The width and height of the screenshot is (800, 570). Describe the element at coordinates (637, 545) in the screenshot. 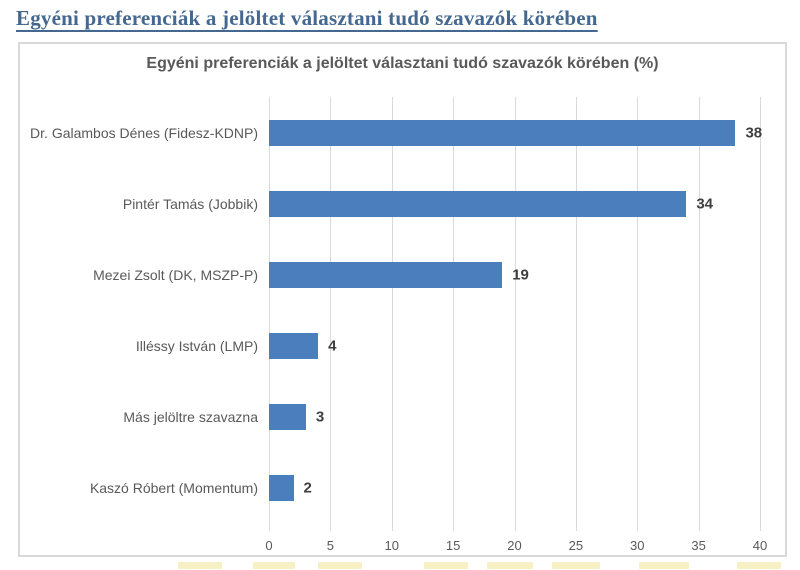

I see `x-tick-label: 30` at that location.